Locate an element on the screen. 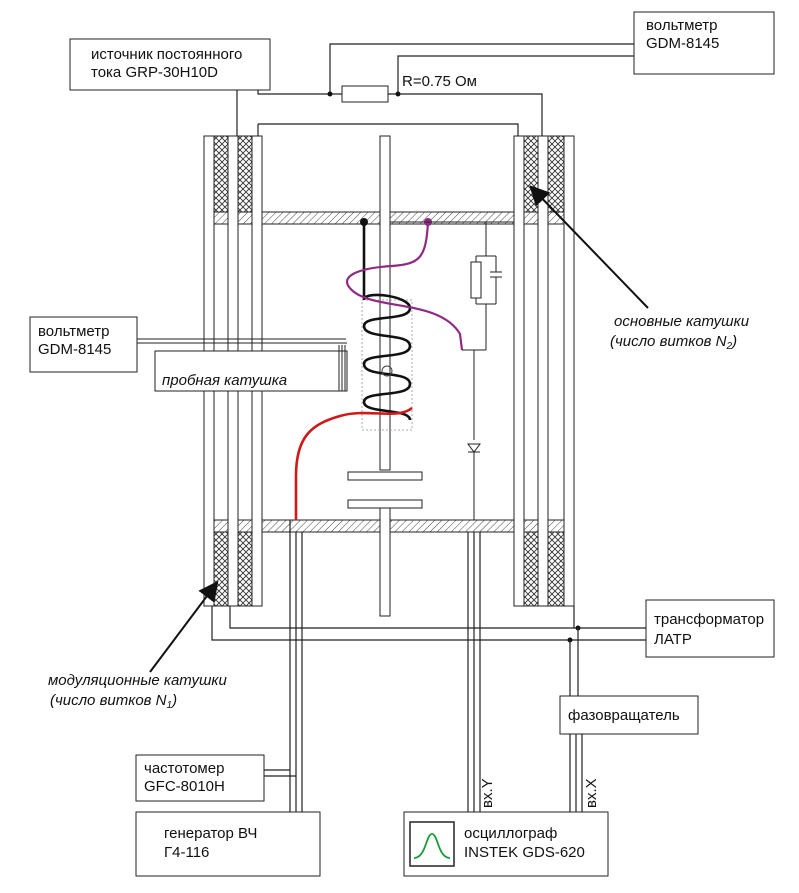 The image size is (799, 893). transformer-label: трансформатор is located at coordinates (709, 619).